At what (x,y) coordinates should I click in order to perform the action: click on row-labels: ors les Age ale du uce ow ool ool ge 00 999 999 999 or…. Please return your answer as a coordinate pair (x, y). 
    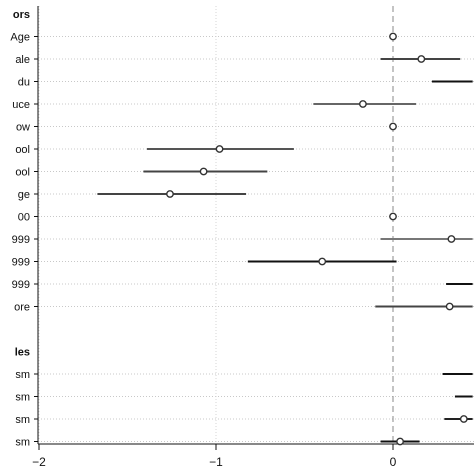
    Looking at the image, I should click on (20, 229).